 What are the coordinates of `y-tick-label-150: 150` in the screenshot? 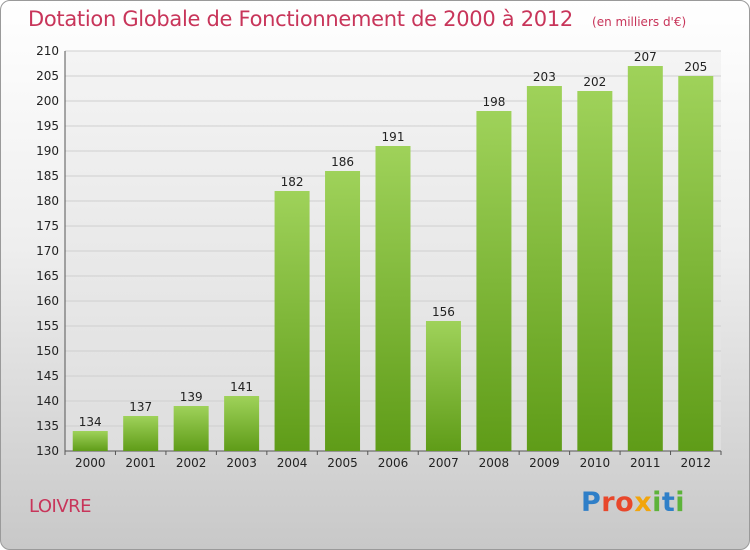 It's located at (47, 351).